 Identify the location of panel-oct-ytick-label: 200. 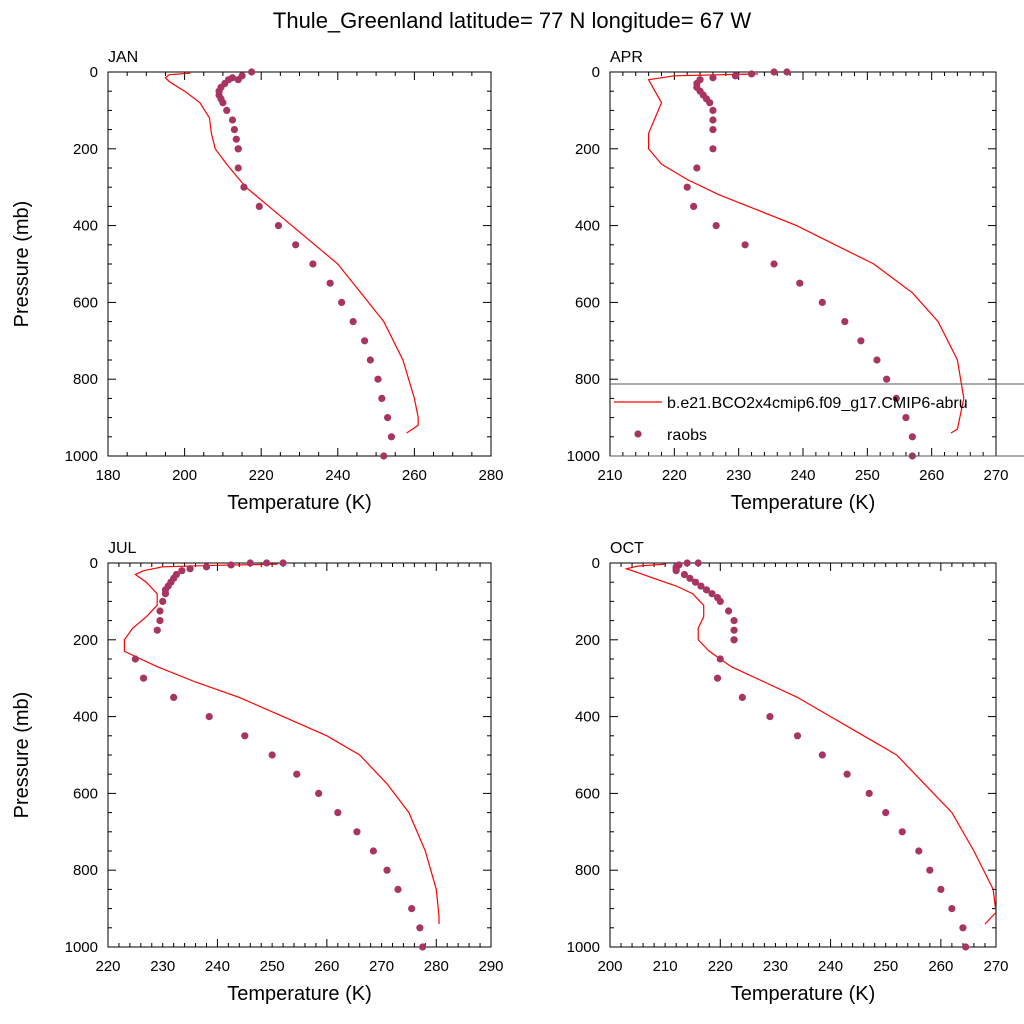
(587, 640).